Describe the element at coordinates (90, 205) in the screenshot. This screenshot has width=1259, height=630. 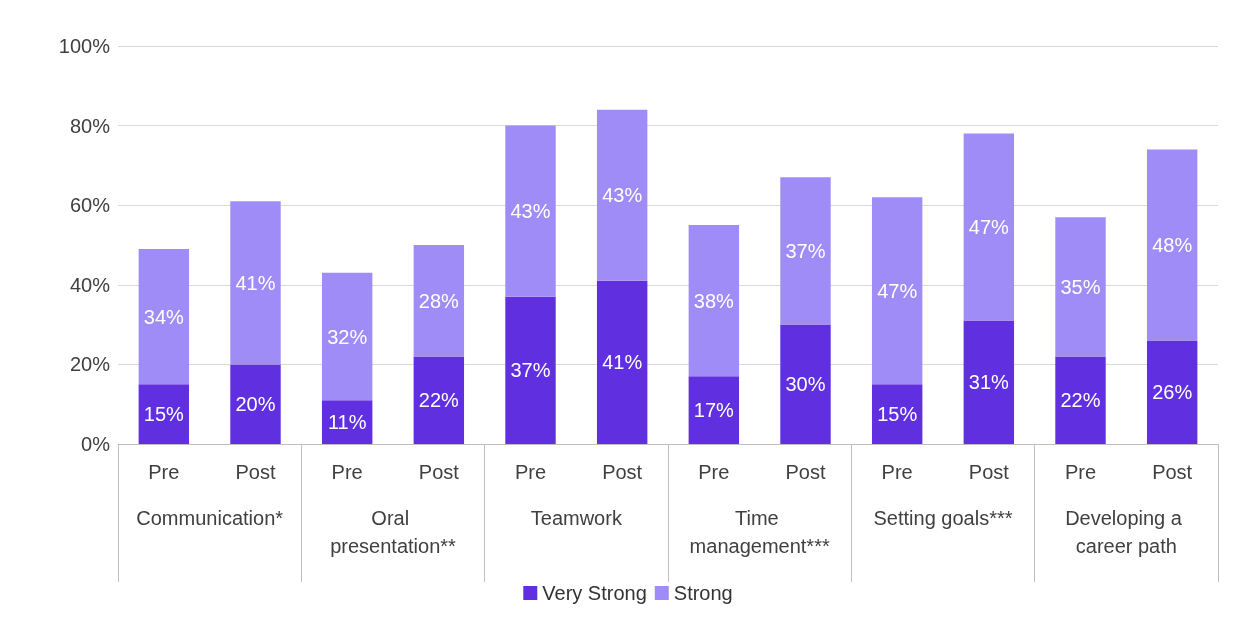
I see `y-tick-label: 60%` at that location.